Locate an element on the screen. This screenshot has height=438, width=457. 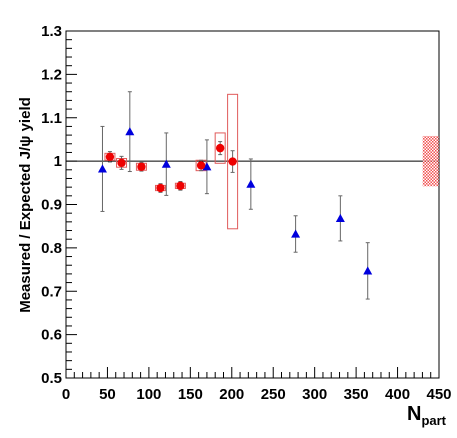
x-axis-title-main: N is located at coordinates (414, 414).